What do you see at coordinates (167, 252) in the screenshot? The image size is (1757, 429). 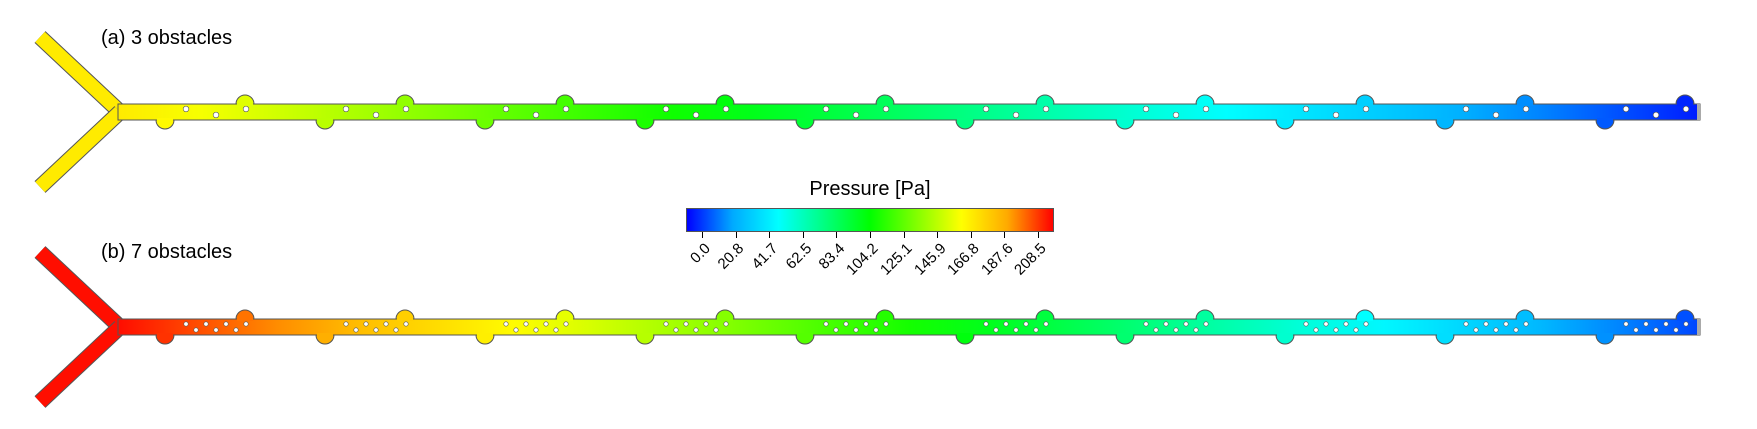 I see `panel-b-label: (b) 7 obstacles` at bounding box center [167, 252].